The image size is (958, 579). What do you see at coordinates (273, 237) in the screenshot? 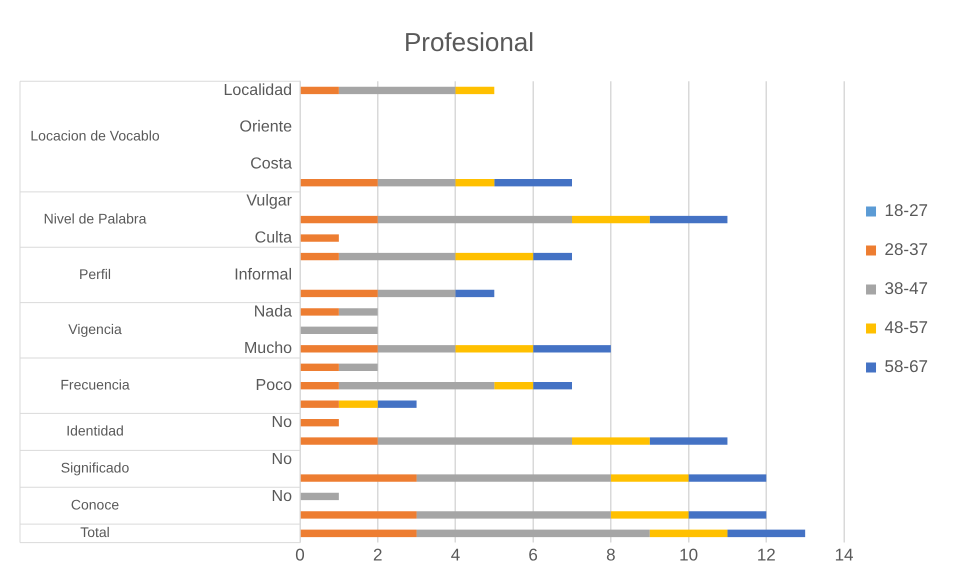
I see `y-tick-label: Culta` at bounding box center [273, 237].